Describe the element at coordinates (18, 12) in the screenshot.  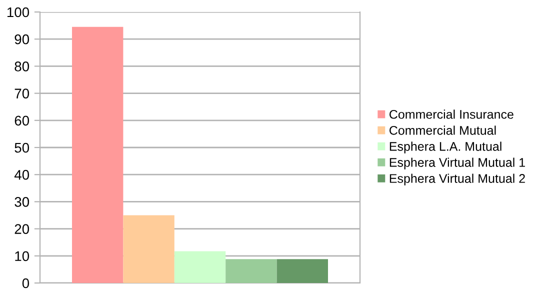
I see `y-tick-label: 100` at that location.